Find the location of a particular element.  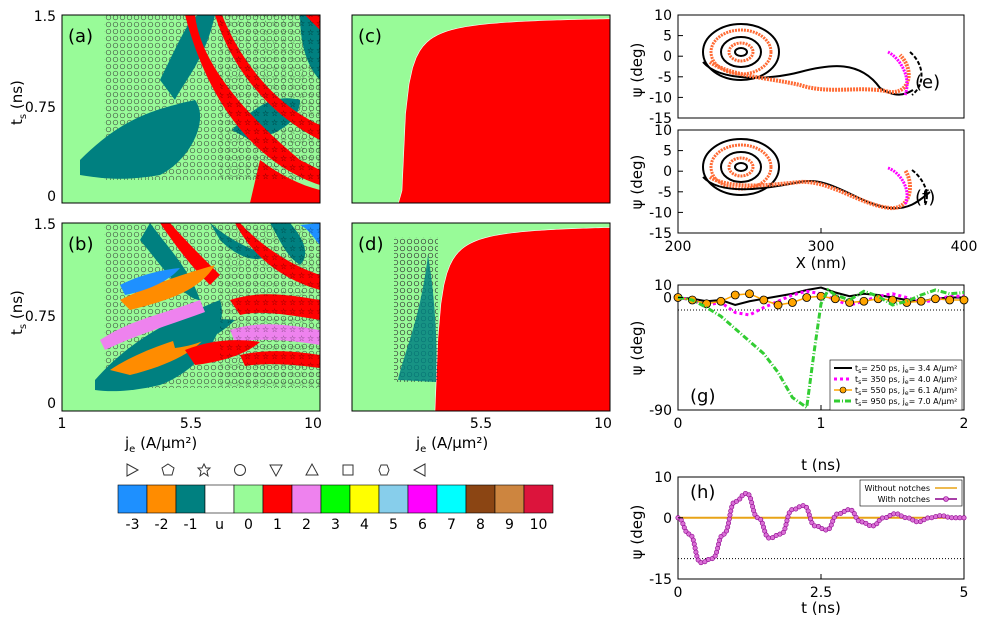

legend-symbol-triangle-left is located at coordinates (419, 470).